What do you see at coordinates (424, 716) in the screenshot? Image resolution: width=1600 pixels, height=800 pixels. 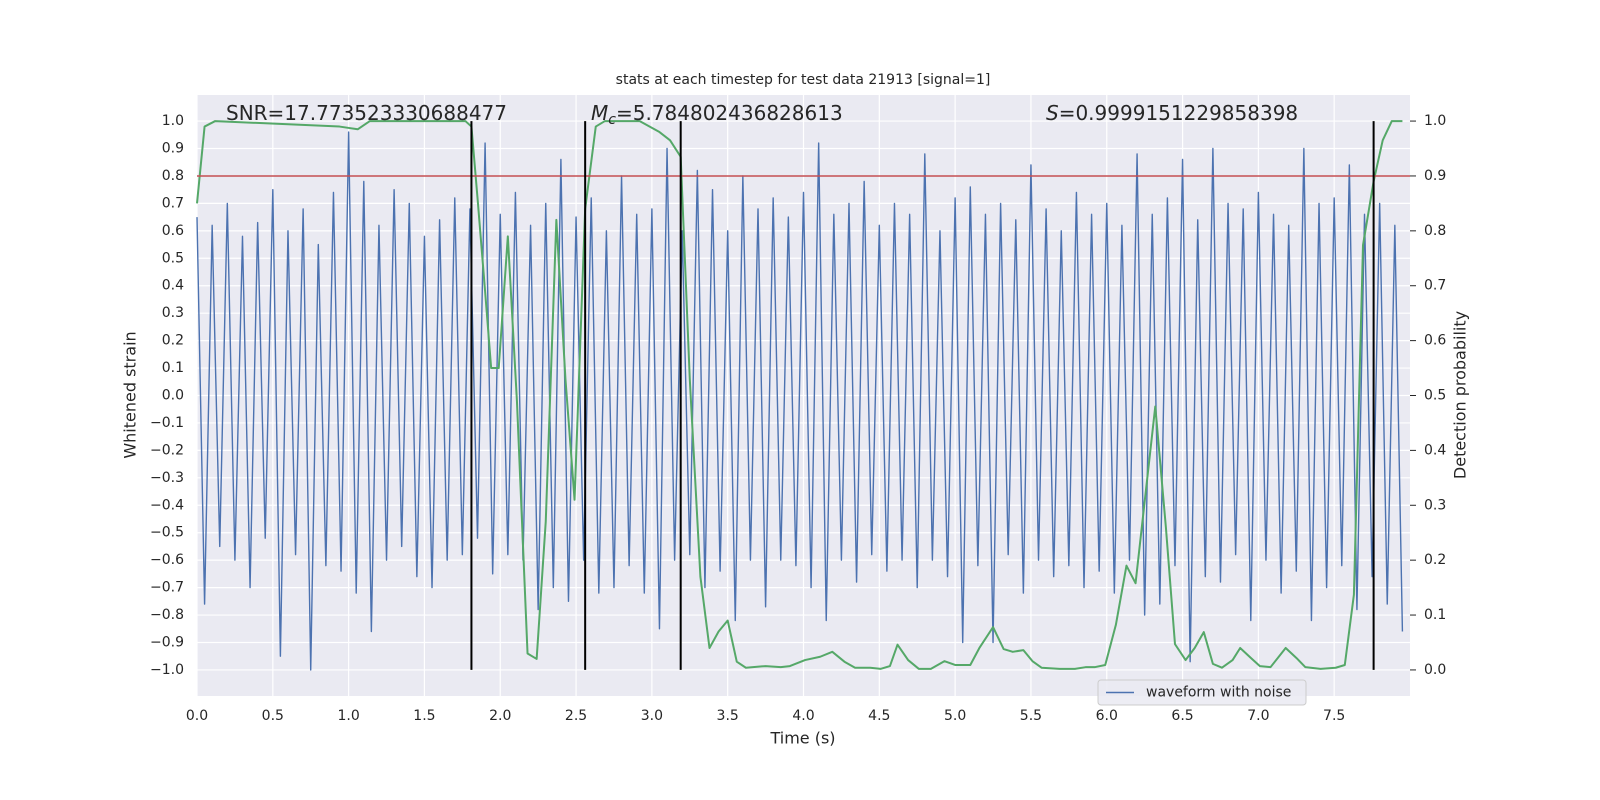 I see `x-tick-label: 1.5` at bounding box center [424, 716].